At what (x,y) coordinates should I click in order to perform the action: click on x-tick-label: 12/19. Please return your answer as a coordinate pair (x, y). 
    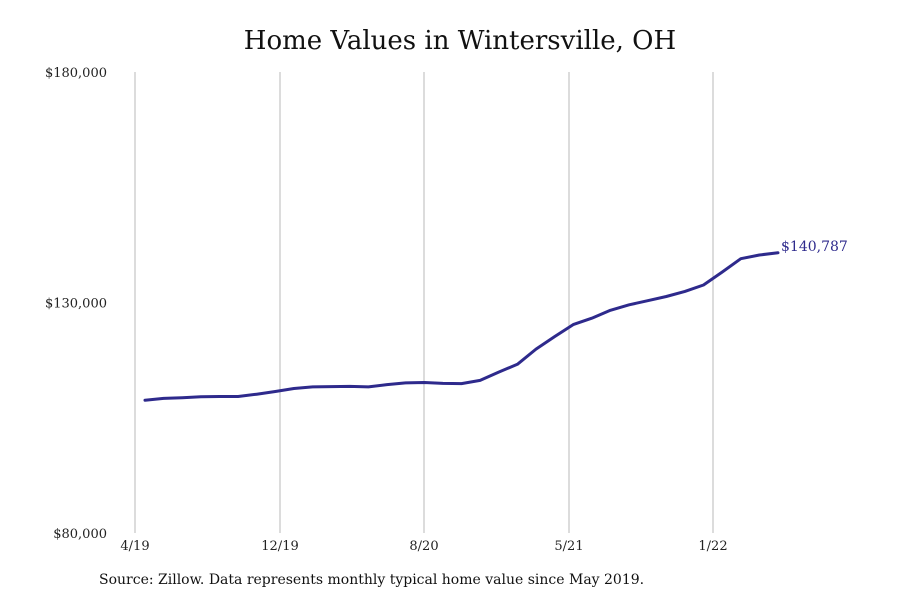
    Looking at the image, I should click on (279, 546).